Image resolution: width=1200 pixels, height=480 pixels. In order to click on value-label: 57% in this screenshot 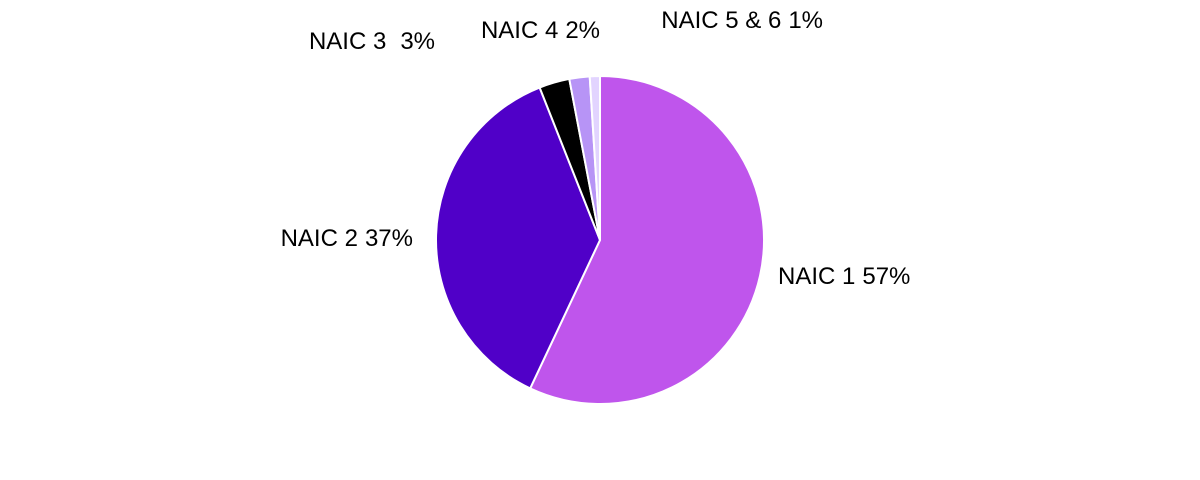, I will do `click(886, 276)`.